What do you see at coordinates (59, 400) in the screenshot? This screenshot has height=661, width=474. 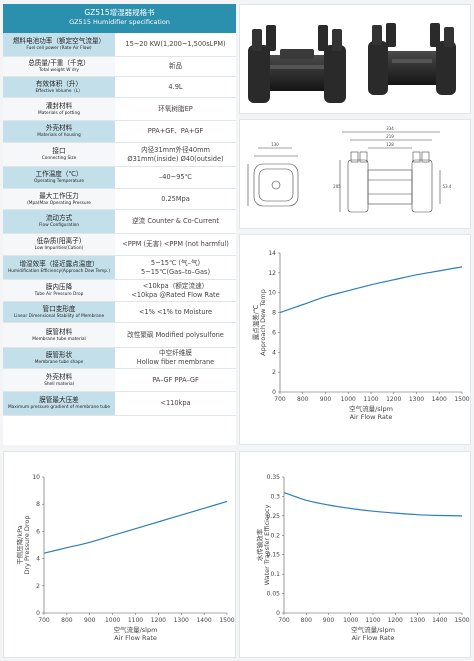 I see `spec-label-zh: 膜管最大压差` at bounding box center [59, 400].